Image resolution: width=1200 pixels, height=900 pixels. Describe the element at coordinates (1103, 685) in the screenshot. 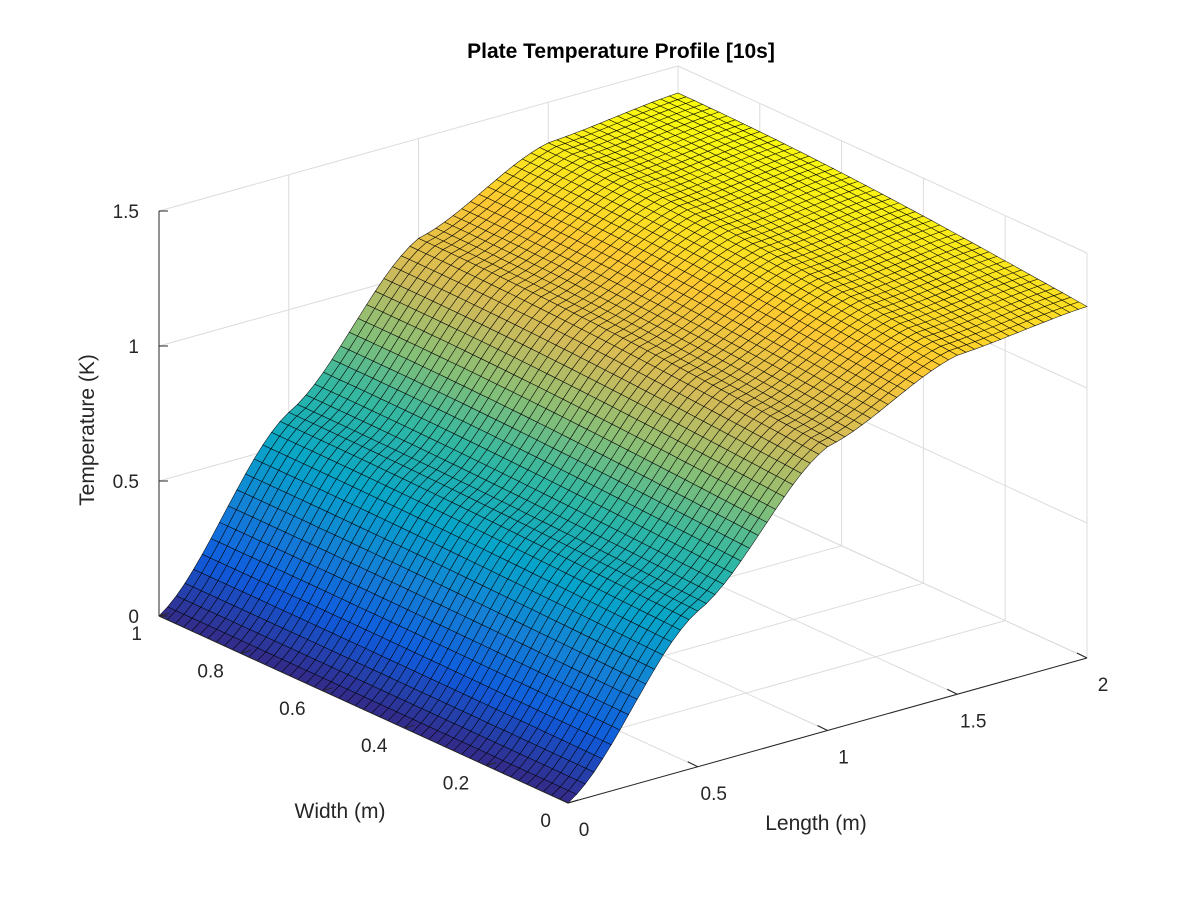

I see `x-tick-label: 2` at that location.